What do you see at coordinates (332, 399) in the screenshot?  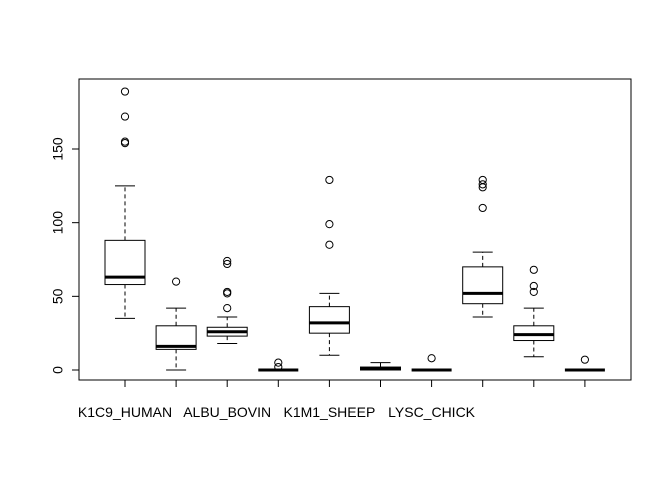 I see `x-axis: K1C9_HUMAN ALBU_BOVIN K1M1_SHEEP LYSC_CHICK` at bounding box center [332, 399].